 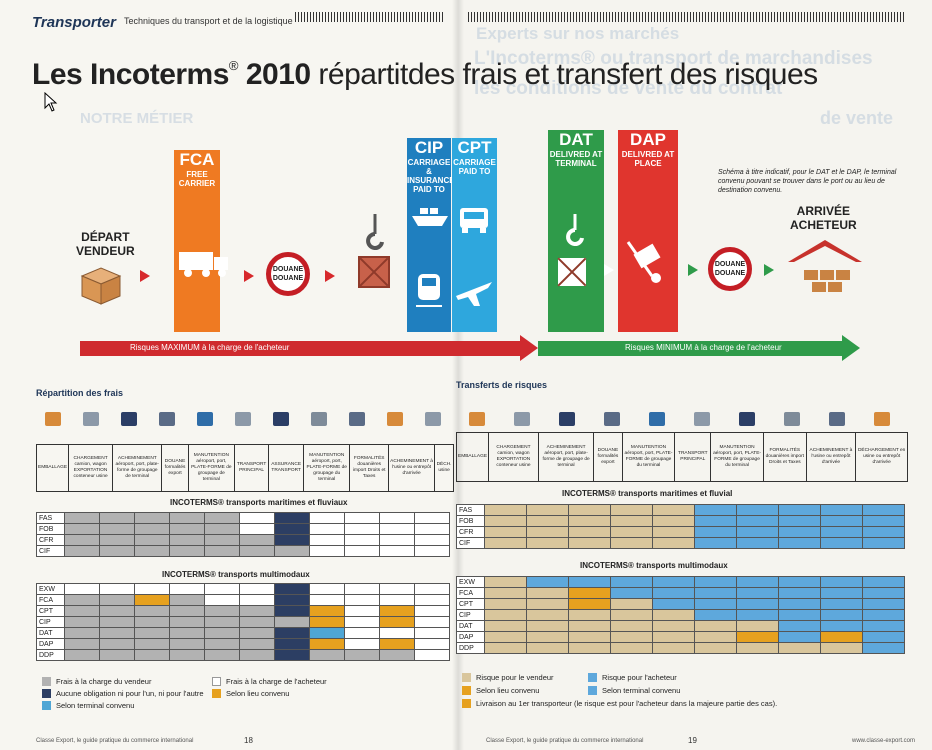 I want to click on douane-text-2: DOUANE, so click(x=288, y=278).